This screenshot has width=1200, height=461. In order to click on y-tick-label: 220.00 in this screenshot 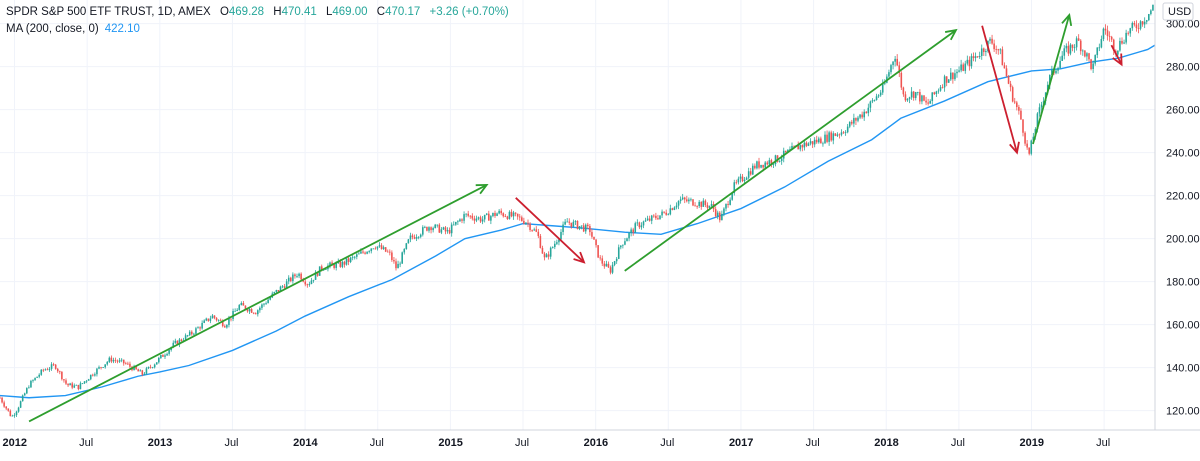, I will do `click(1183, 197)`.